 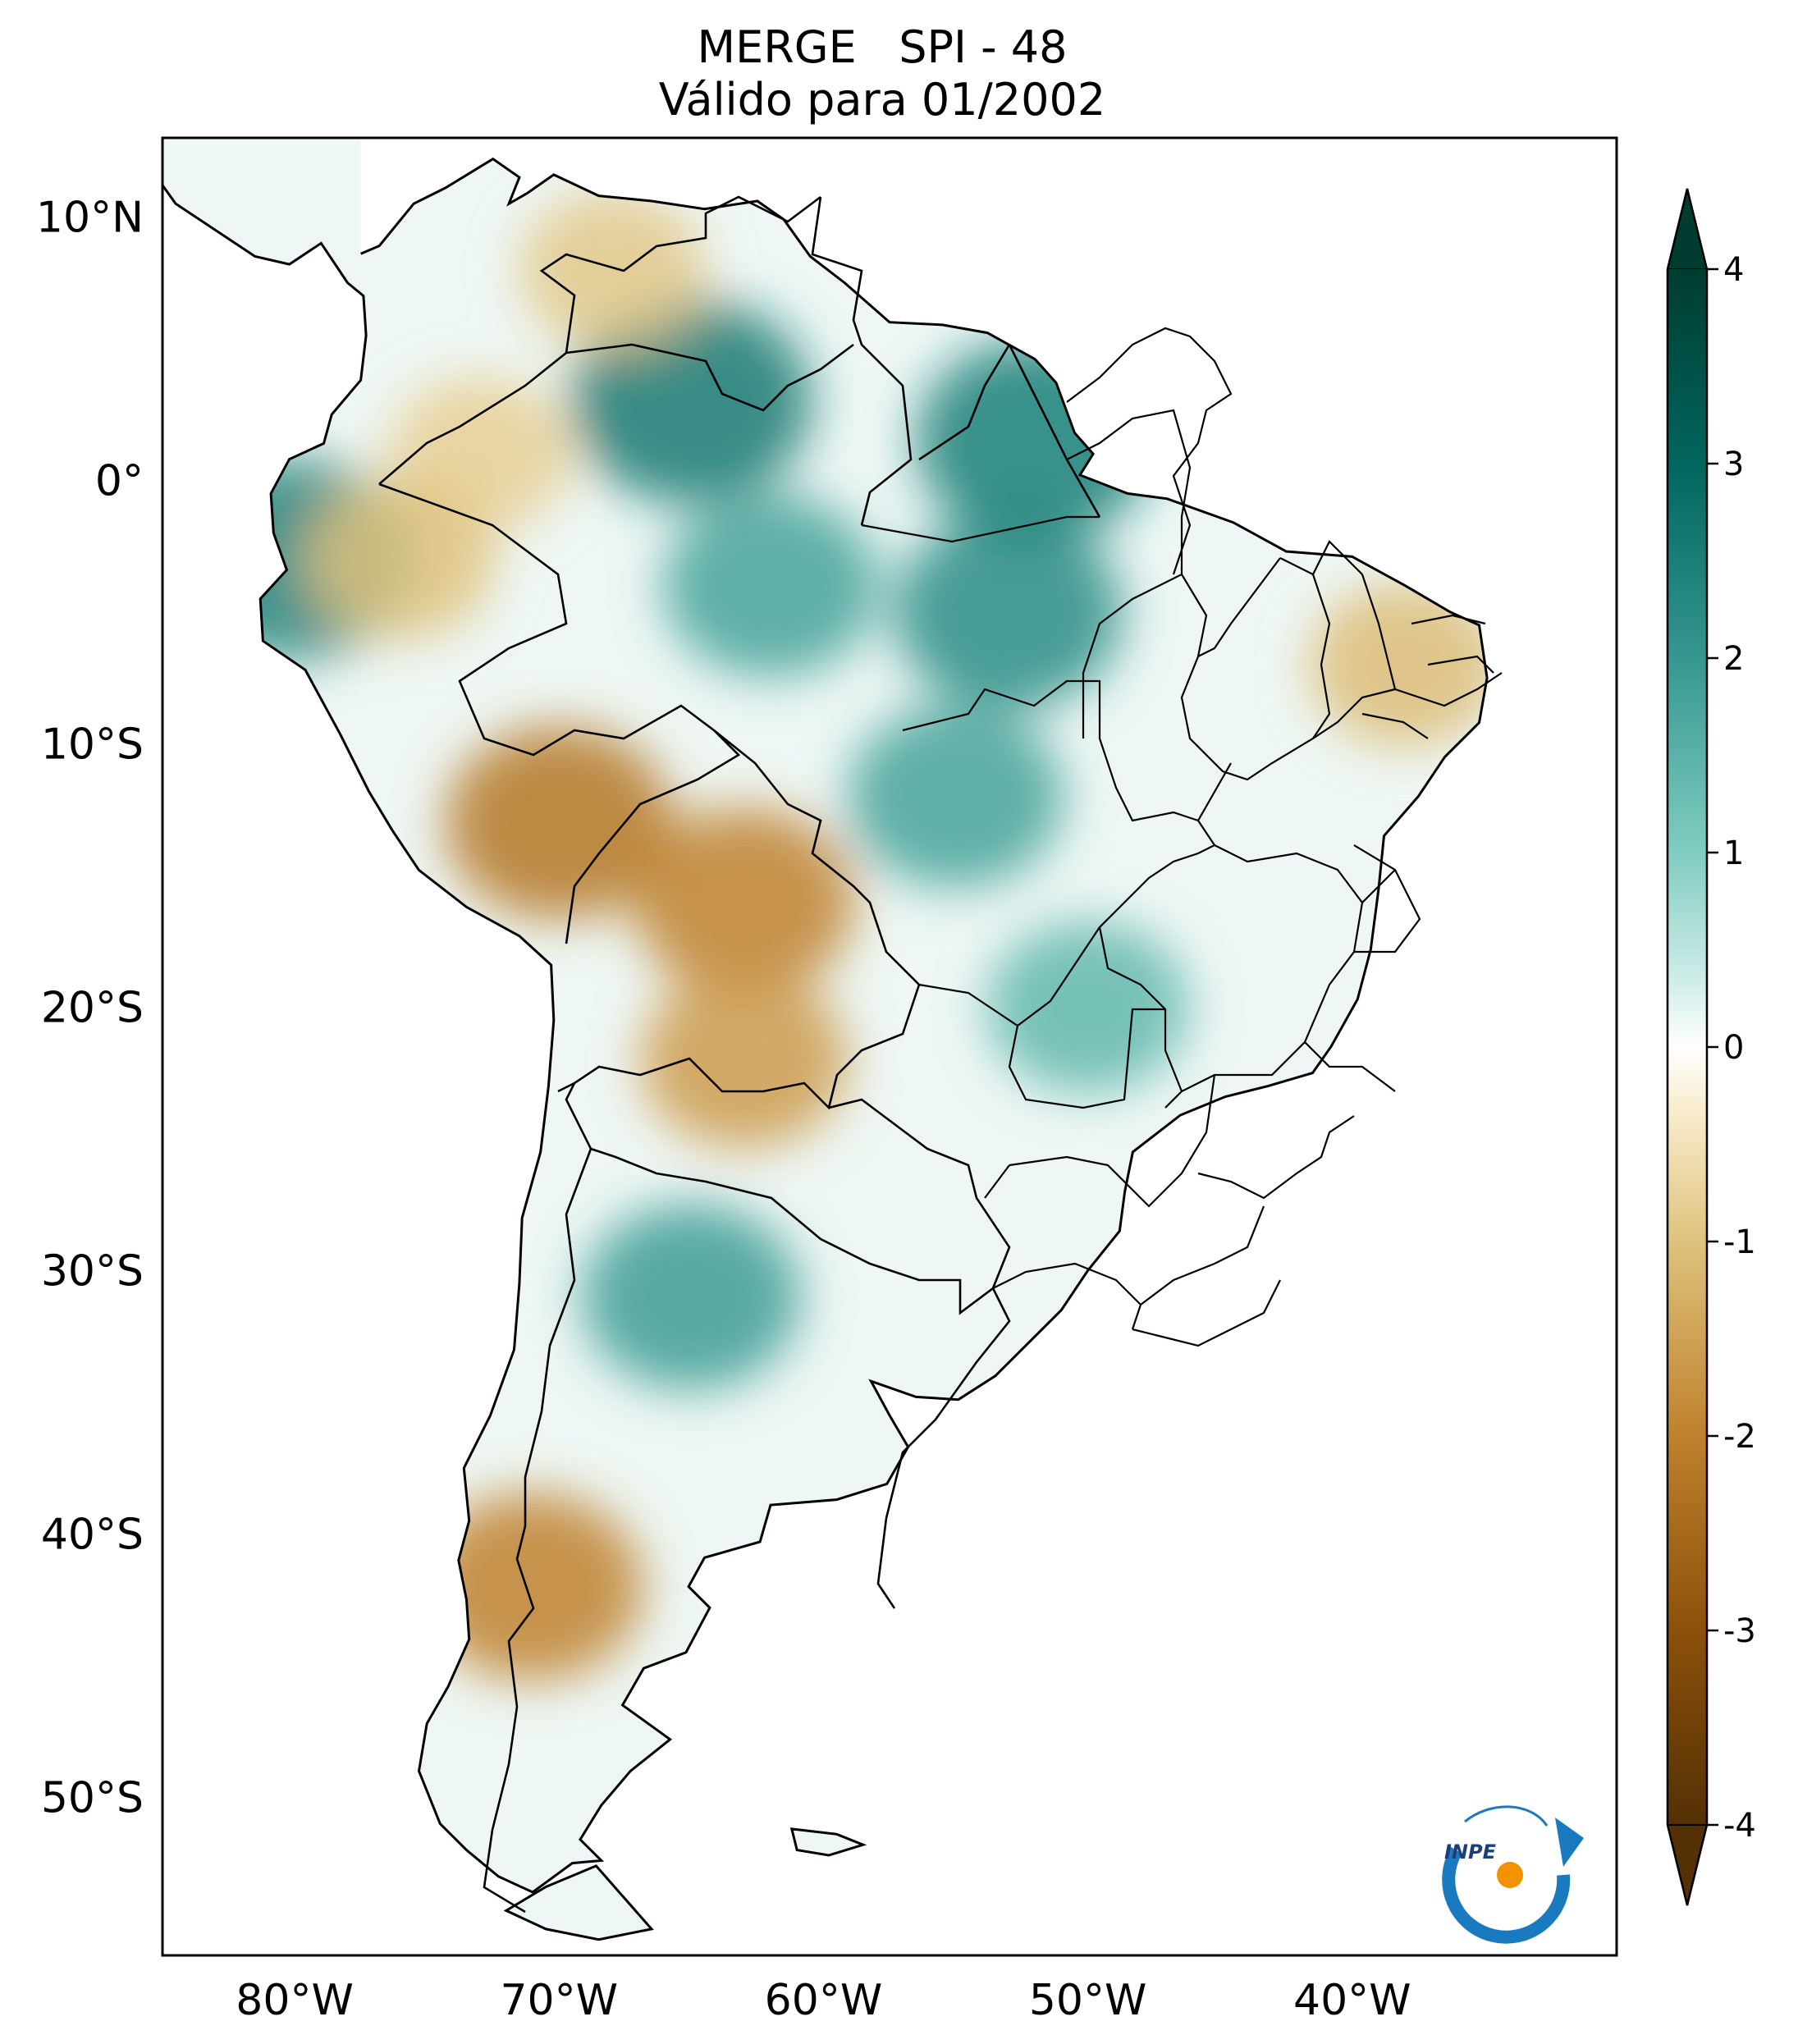 What do you see at coordinates (612, 269) in the screenshot?
I see `spi-area-venezuela-dry` at bounding box center [612, 269].